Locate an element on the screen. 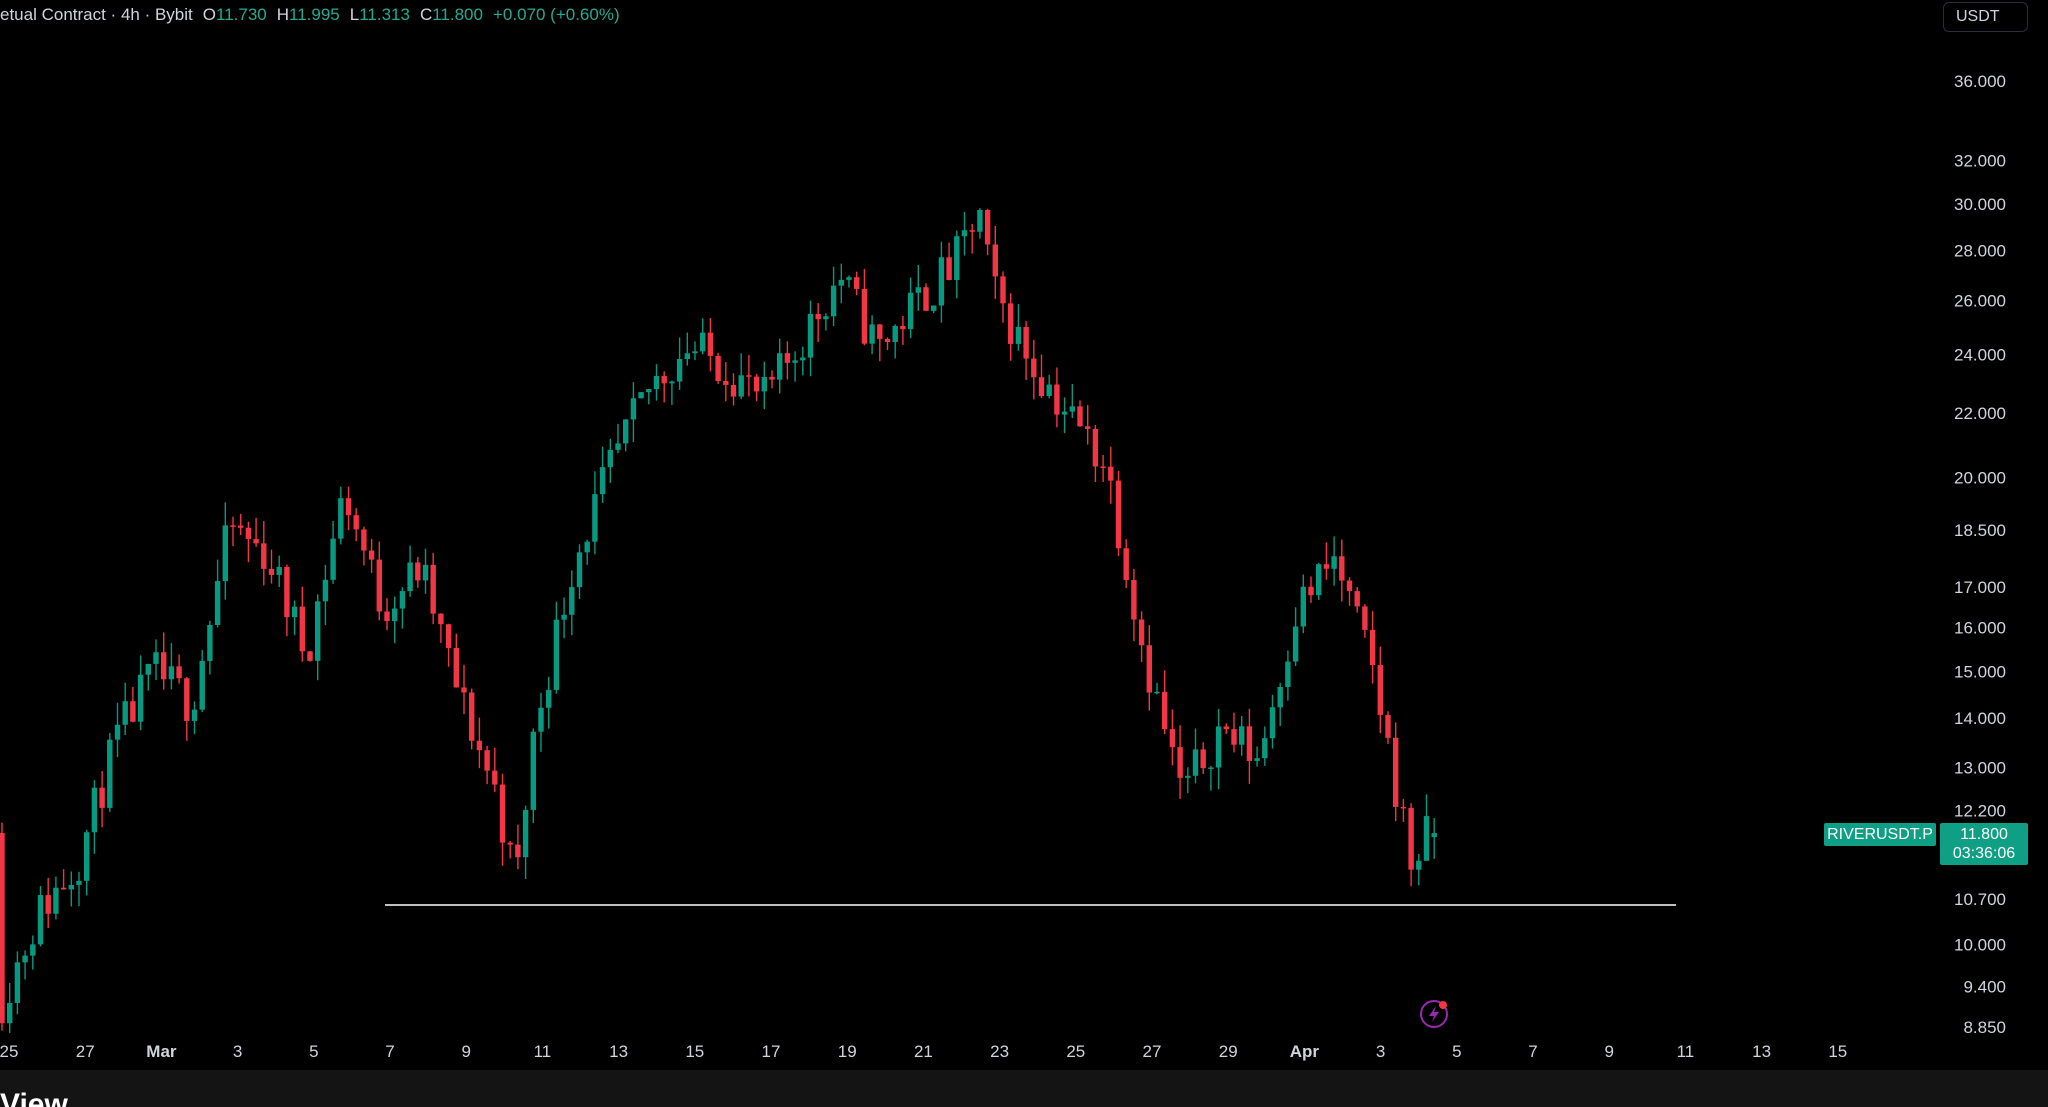 This screenshot has width=2048, height=1107. lightning-alert-icon is located at coordinates (1434, 1014).